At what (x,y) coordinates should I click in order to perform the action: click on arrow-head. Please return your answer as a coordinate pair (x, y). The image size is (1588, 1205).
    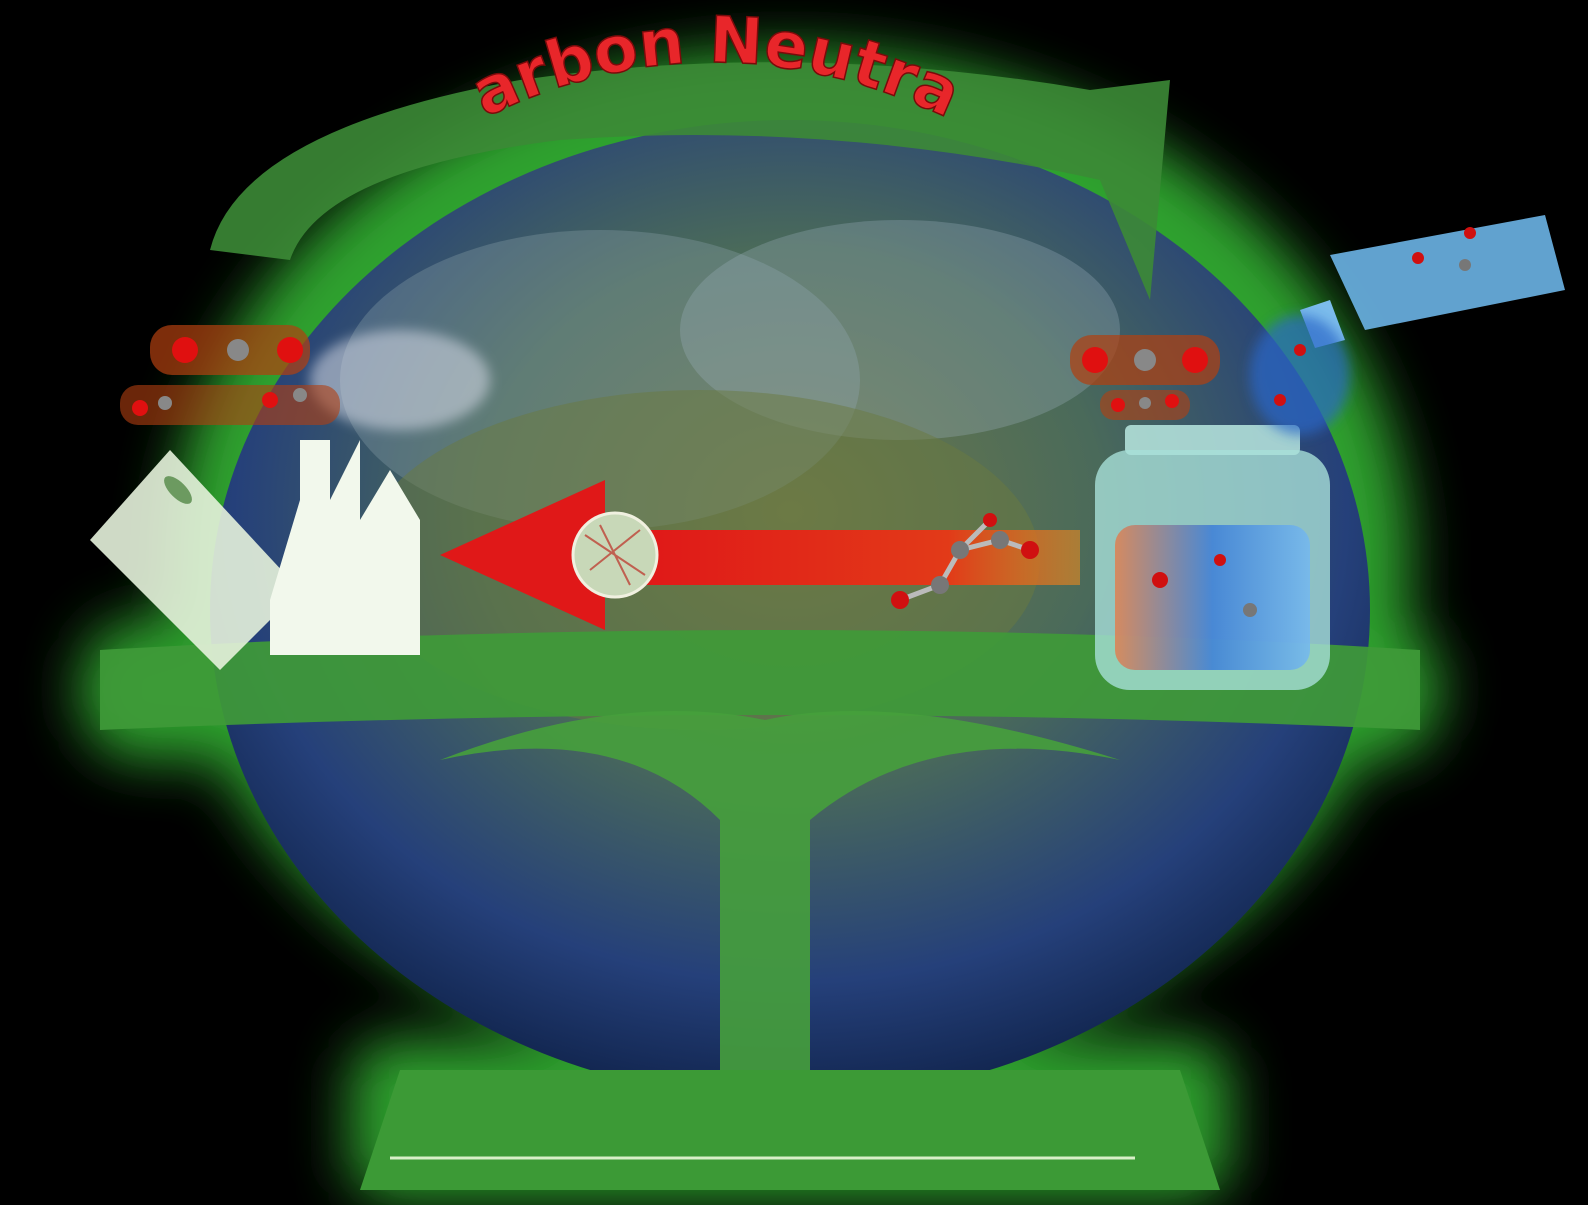
    Looking at the image, I should click on (522, 555).